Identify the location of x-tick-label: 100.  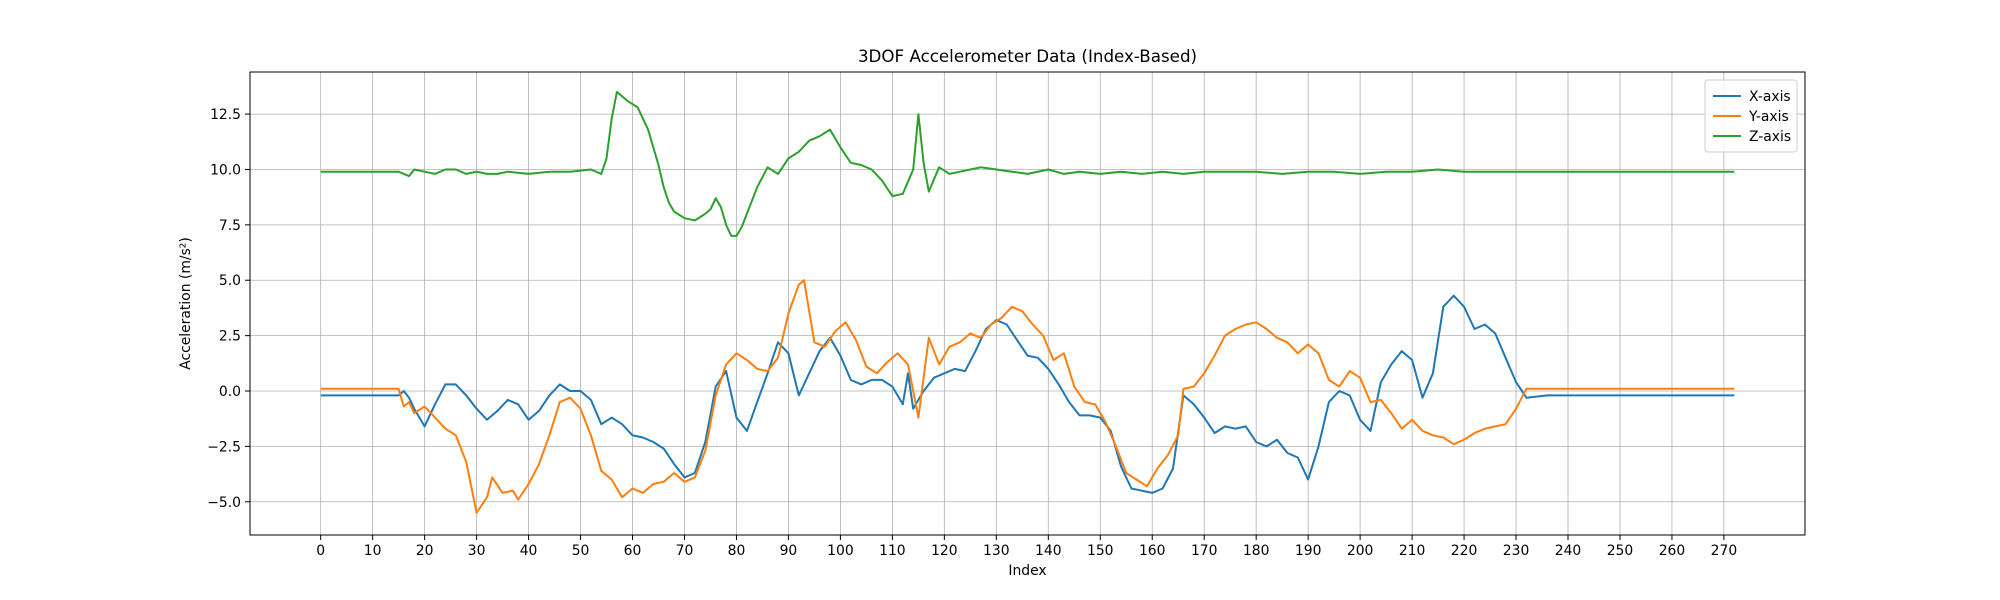
(840, 551).